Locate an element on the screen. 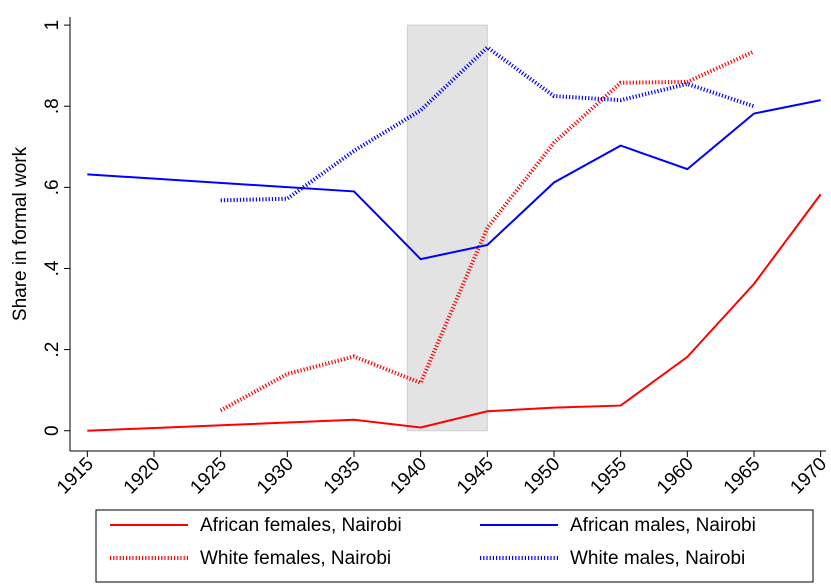 The image size is (831, 588). y-tick-label: .4 is located at coordinates (52, 268).